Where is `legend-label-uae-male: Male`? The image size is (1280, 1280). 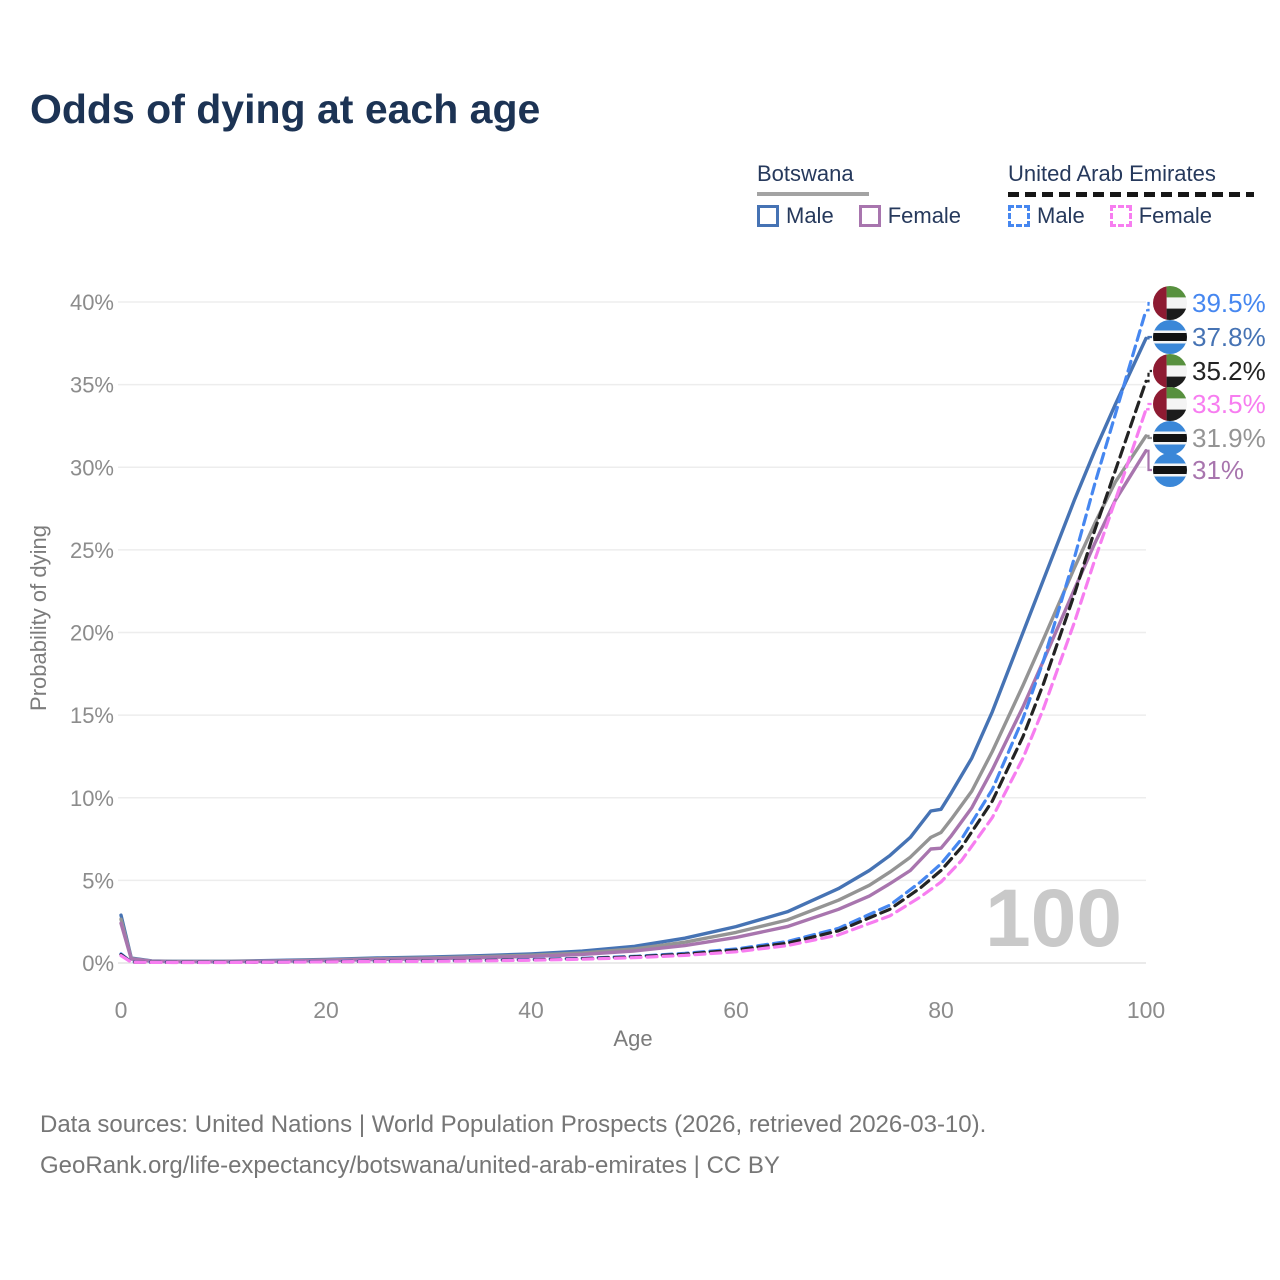
legend-label-uae-male: Male is located at coordinates (1061, 215).